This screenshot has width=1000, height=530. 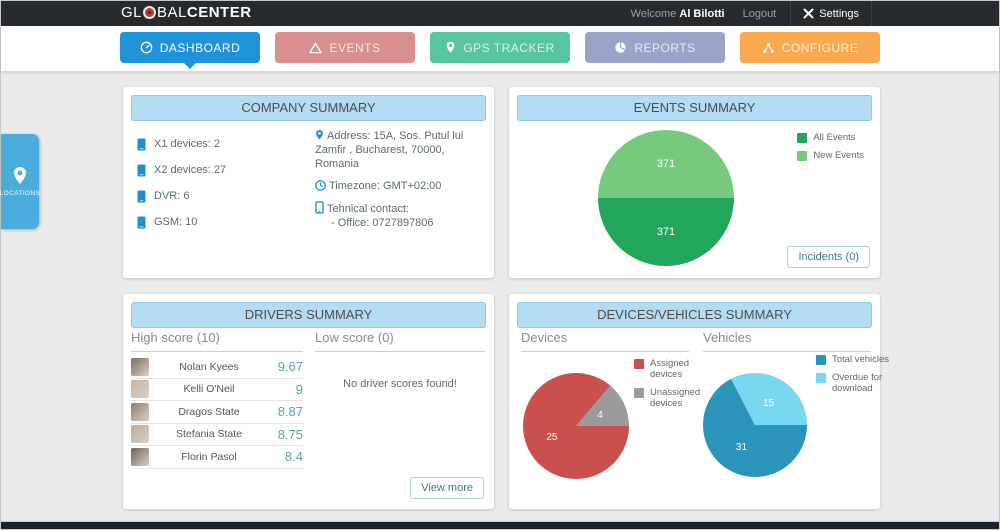 I want to click on vehicles-pie-chart: 31 15, so click(x=755, y=425).